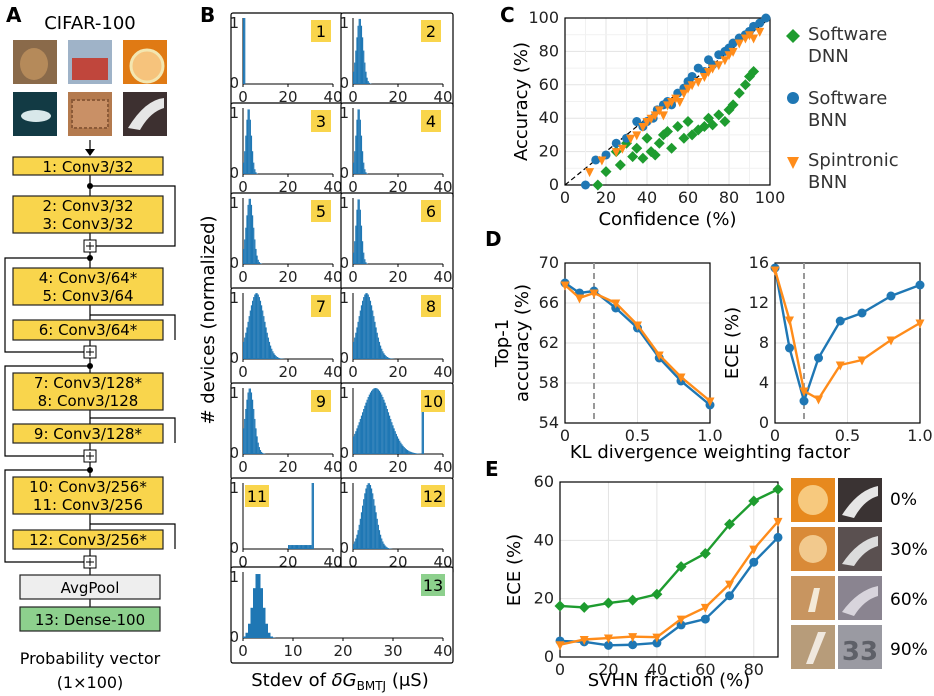 The image size is (934, 696). What do you see at coordinates (431, 211) in the screenshot?
I see `histogram-id-label: 6` at bounding box center [431, 211].